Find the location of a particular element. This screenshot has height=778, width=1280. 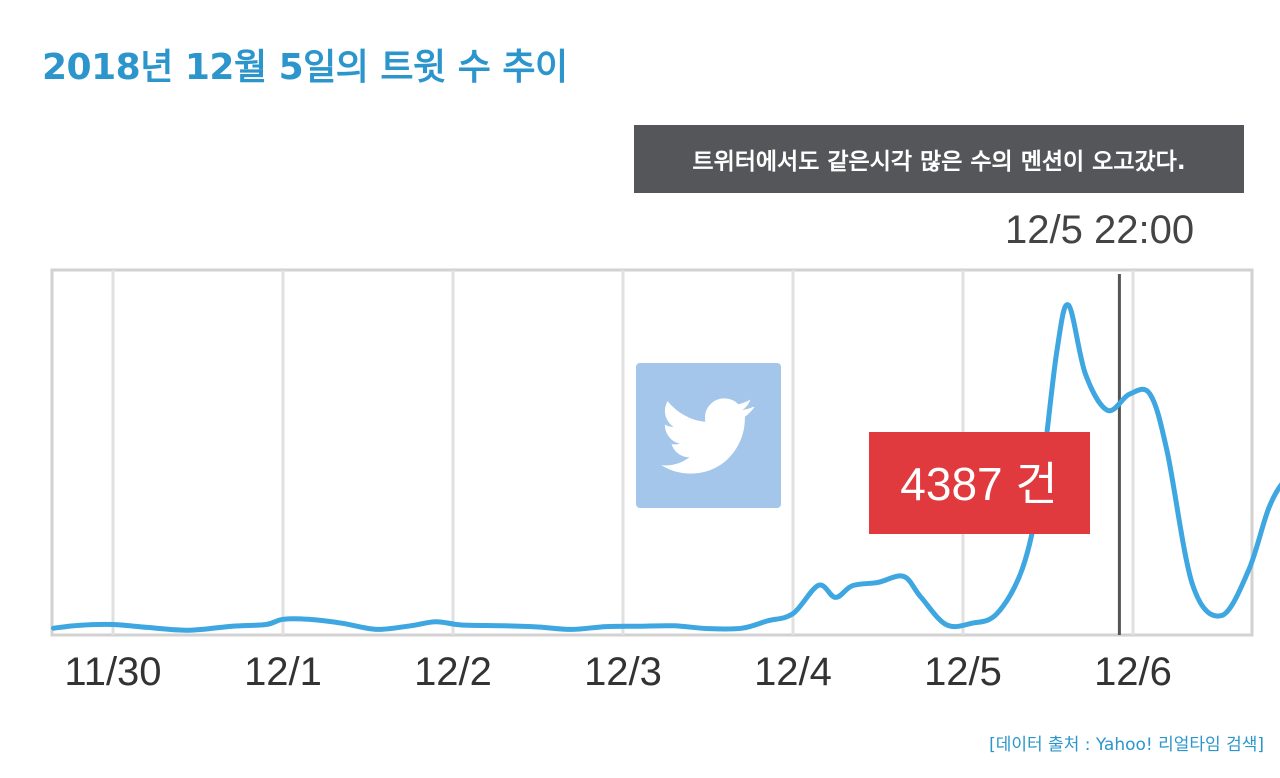

value-callout: 4387 건 is located at coordinates (979, 483).